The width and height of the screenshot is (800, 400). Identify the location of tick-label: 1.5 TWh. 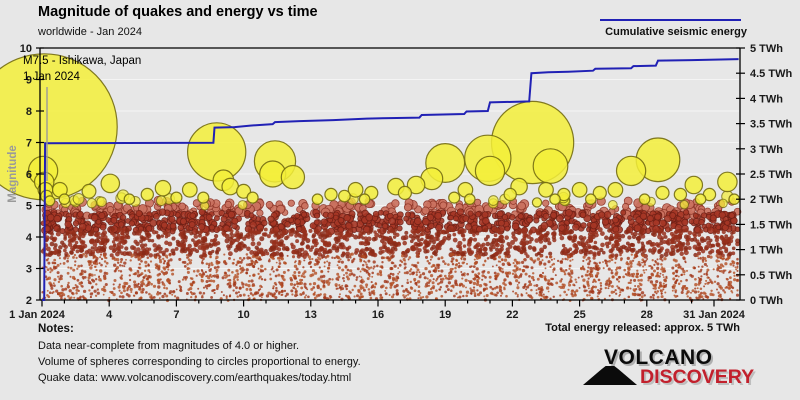
(771, 225).